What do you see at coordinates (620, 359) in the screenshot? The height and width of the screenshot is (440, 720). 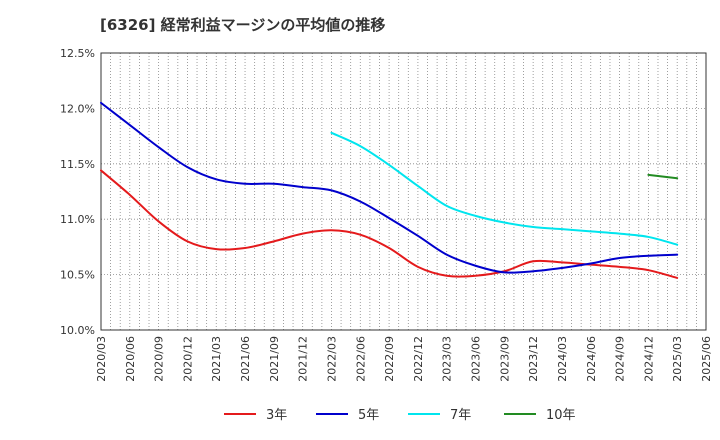 I see `x-tick-label: 2024/09` at bounding box center [620, 359].